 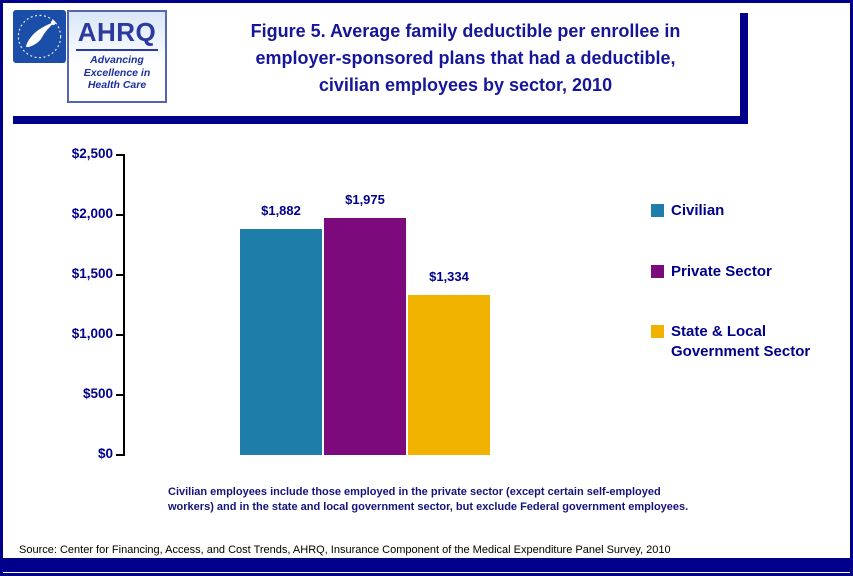 I want to click on ahrq-logo-text: AHRQ, so click(x=117, y=32).